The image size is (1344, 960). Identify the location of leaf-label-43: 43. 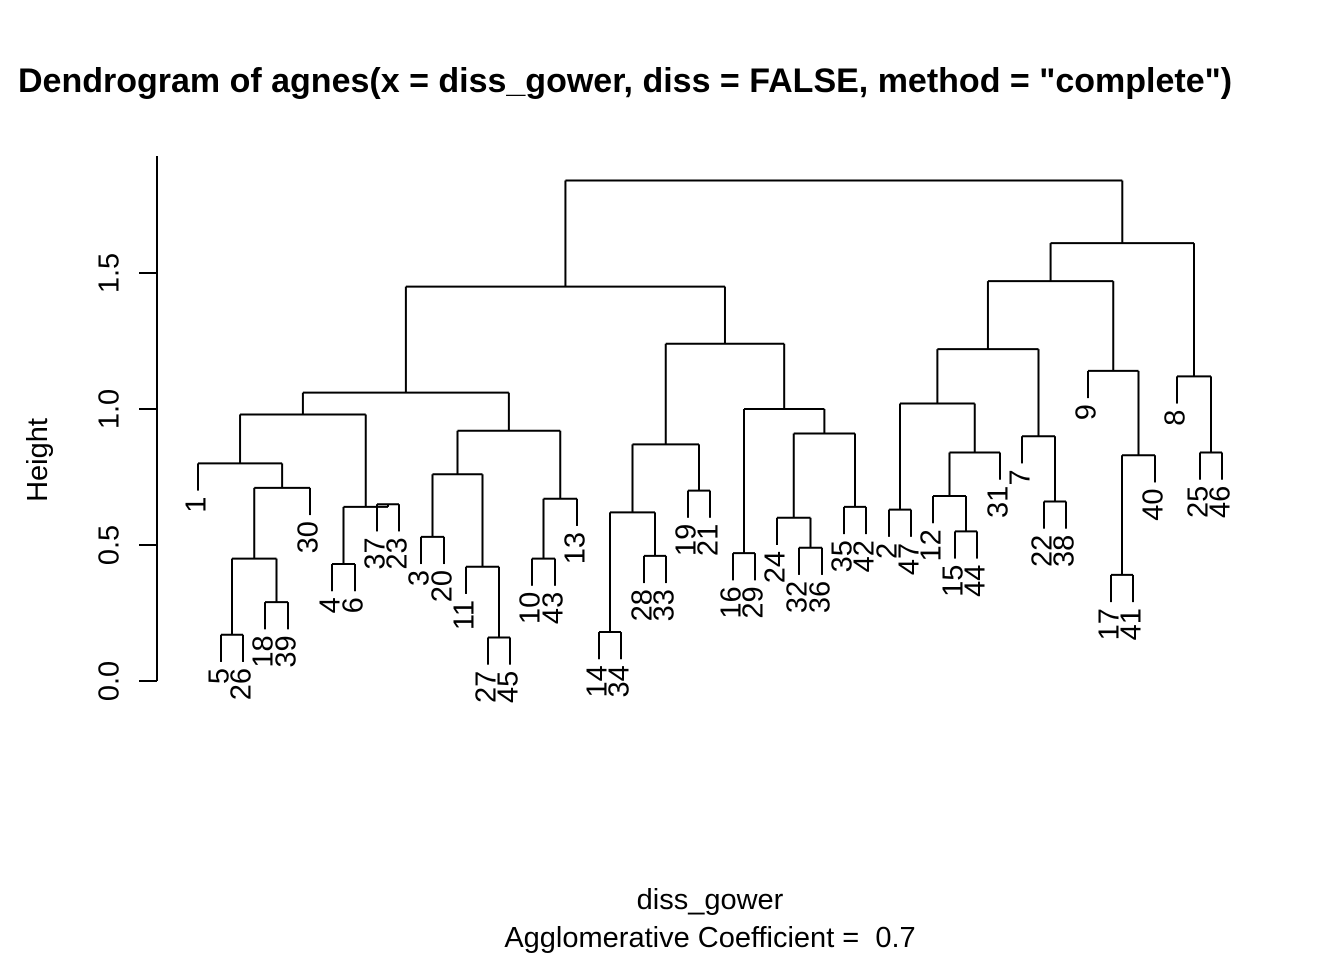
(554, 608).